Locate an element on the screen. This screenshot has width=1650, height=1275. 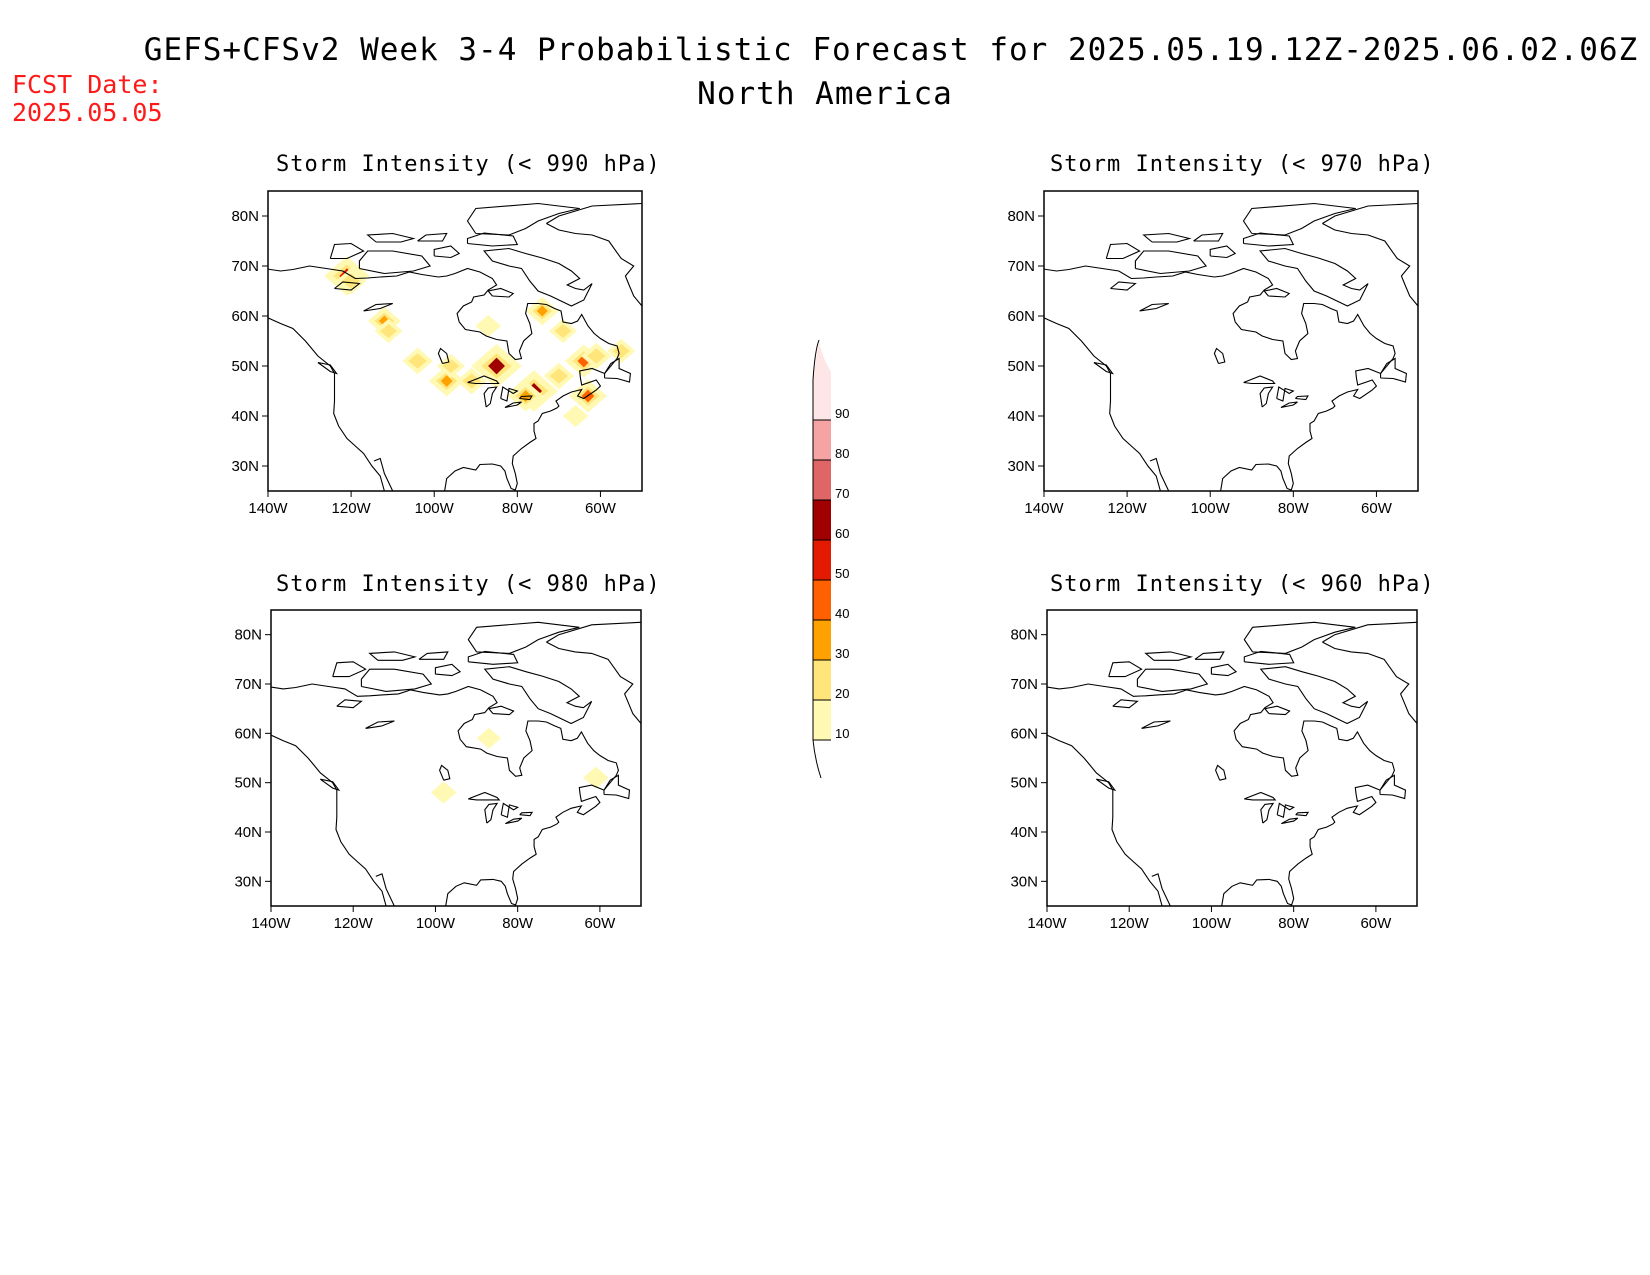
colorbar-label: 10 is located at coordinates (842, 733).